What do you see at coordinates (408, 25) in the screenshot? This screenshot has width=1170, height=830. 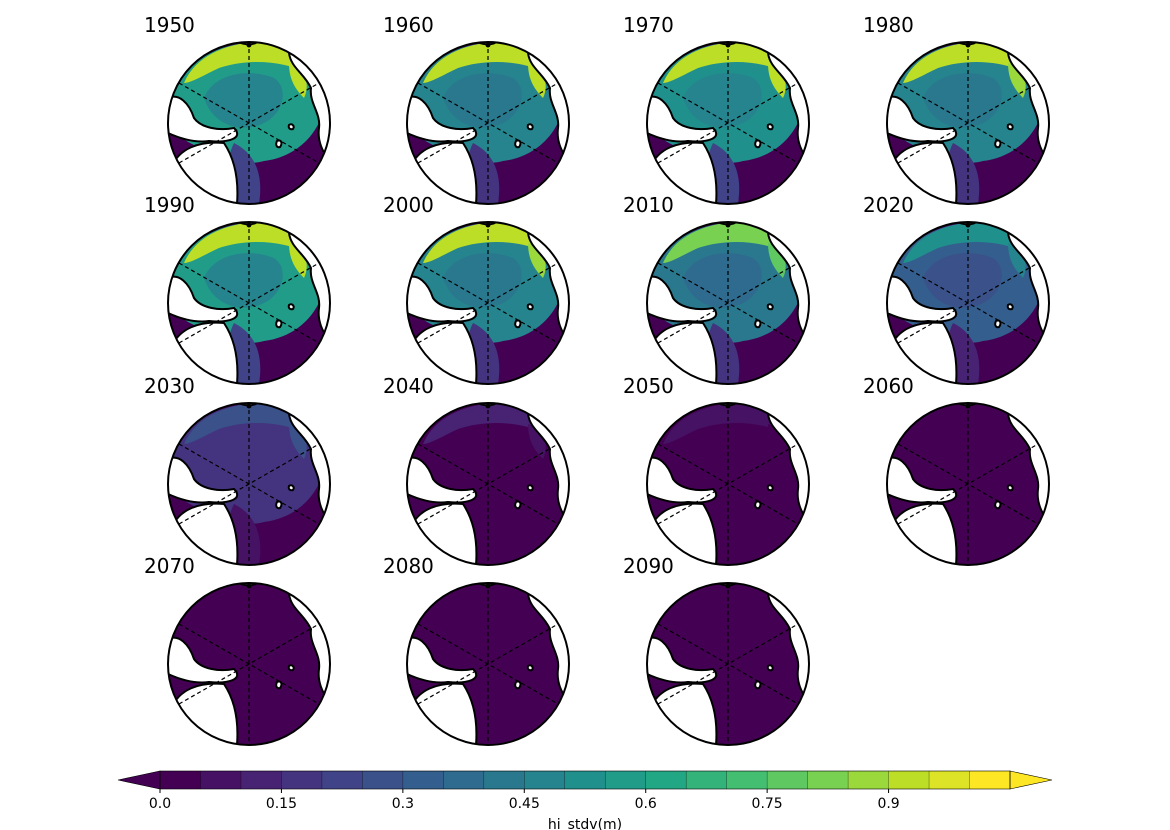 I see `panel-title: 1960` at bounding box center [408, 25].